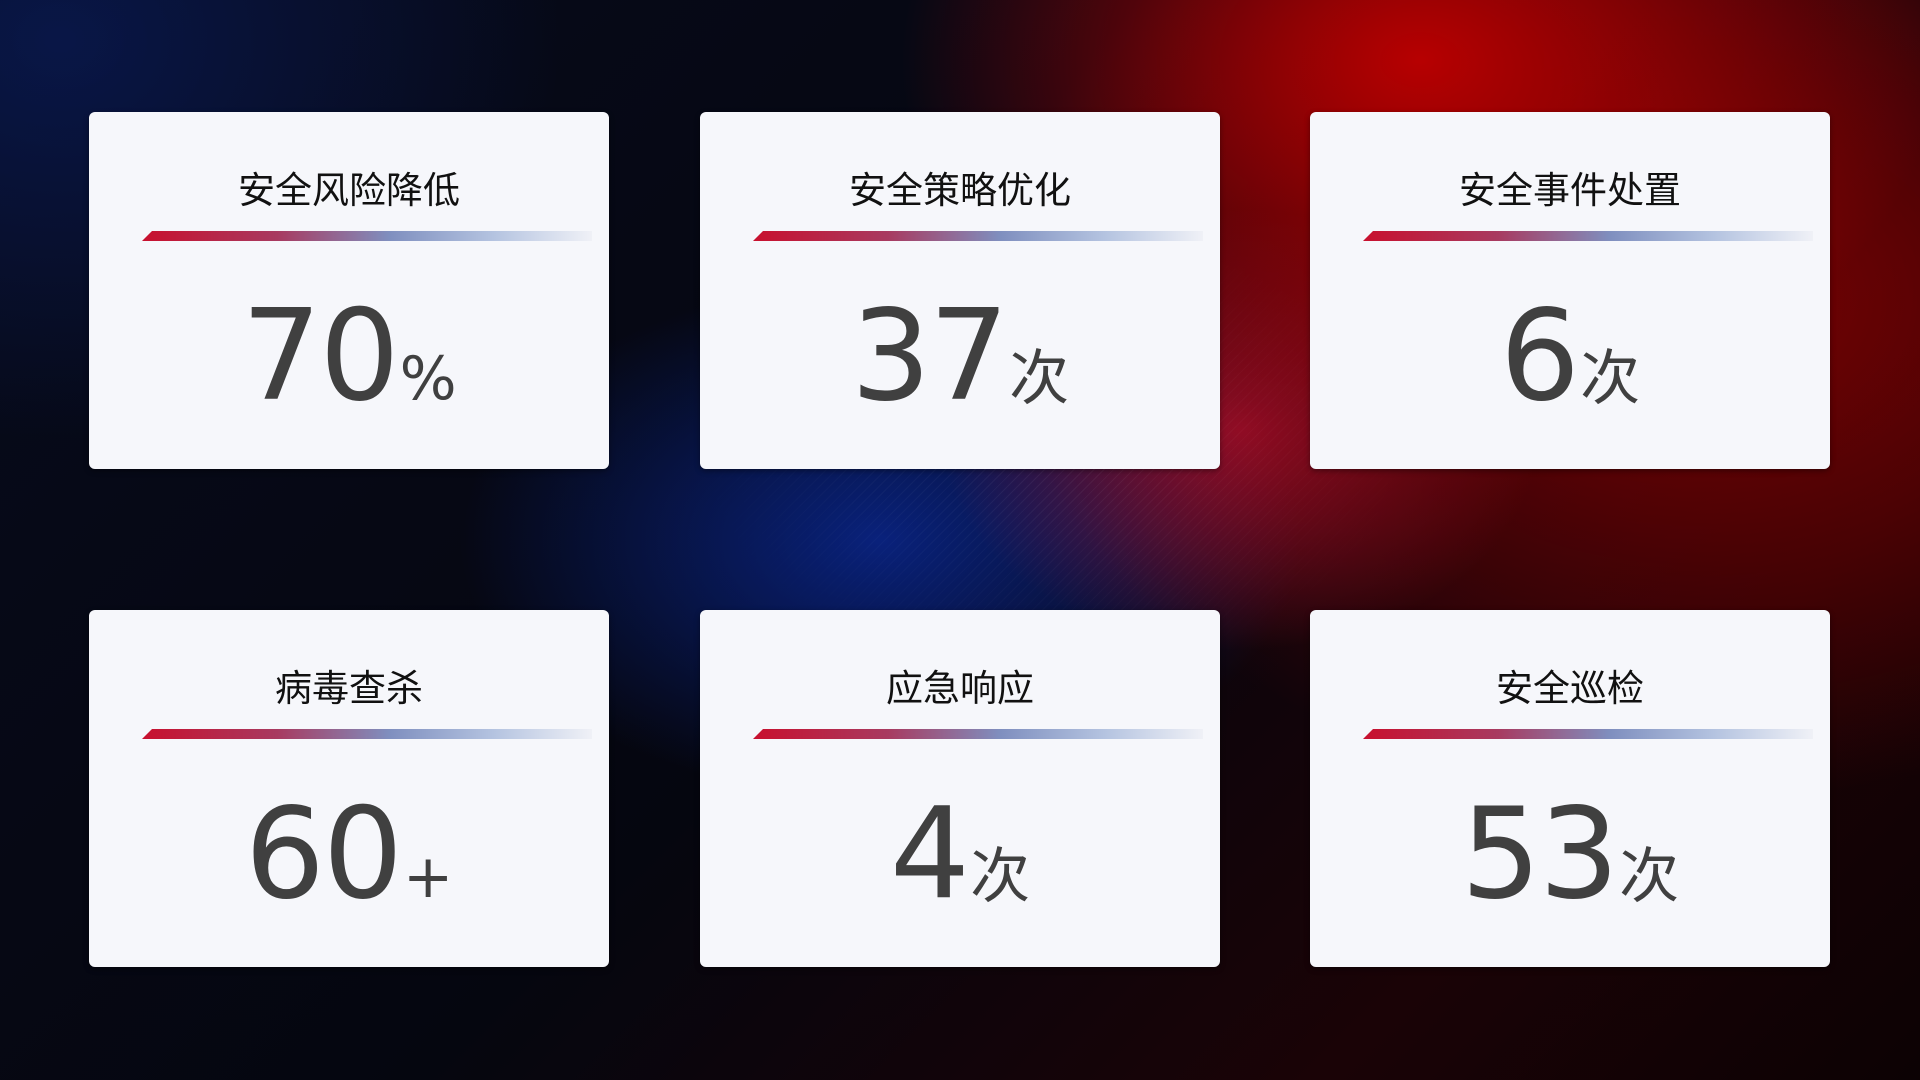  I want to click on card-title: 安全策略优化, so click(960, 190).